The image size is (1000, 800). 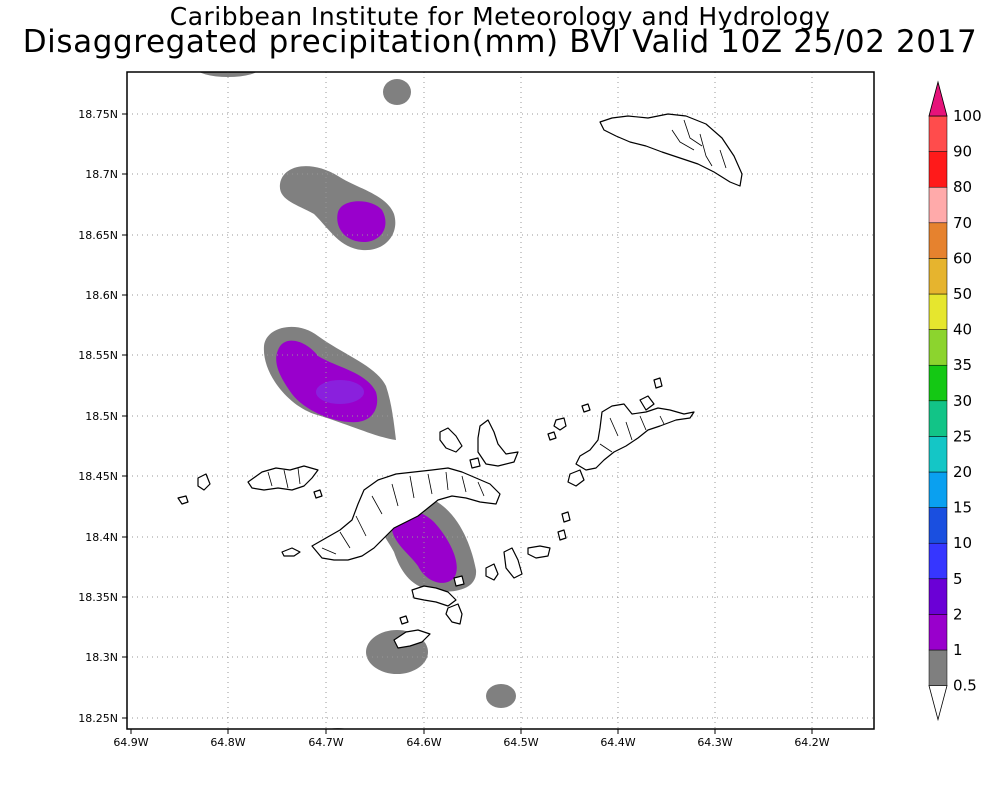 What do you see at coordinates (962, 508) in the screenshot?
I see `colorbar-level-label: 15` at bounding box center [962, 508].